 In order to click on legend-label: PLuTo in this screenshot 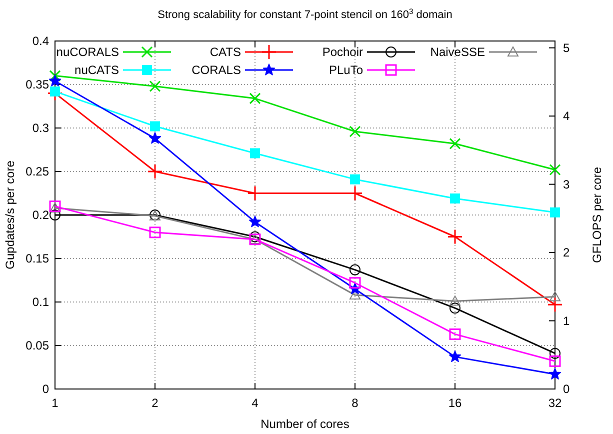, I will do `click(346, 70)`.